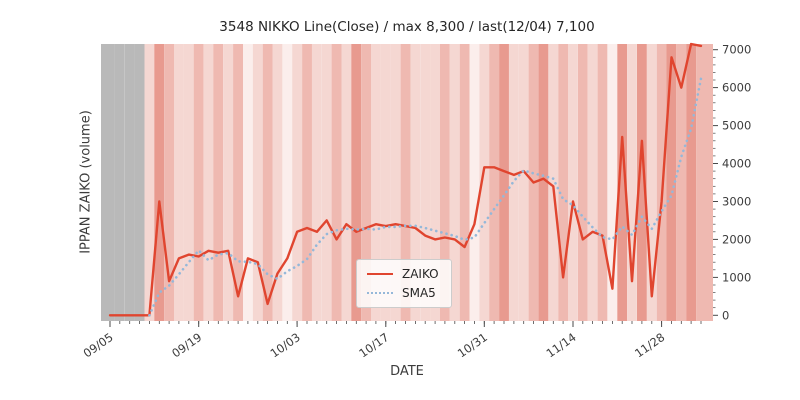  What do you see at coordinates (736, 88) in the screenshot?
I see `svg-text: 6000` at bounding box center [736, 88].